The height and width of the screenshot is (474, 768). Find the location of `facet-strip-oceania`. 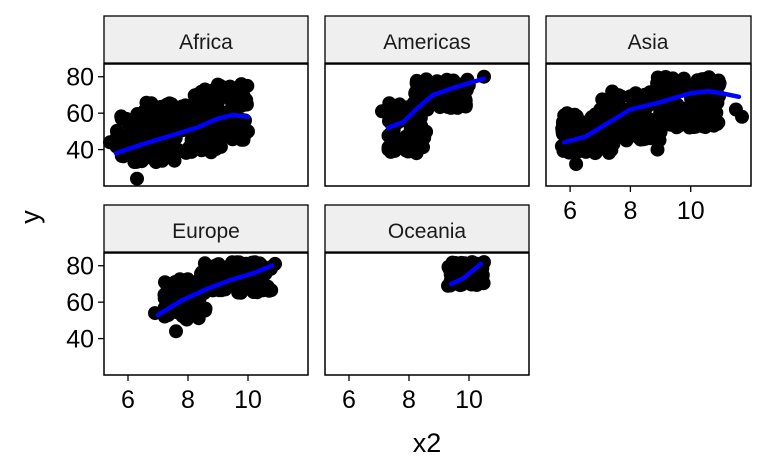

facet-strip-oceania is located at coordinates (427, 228).